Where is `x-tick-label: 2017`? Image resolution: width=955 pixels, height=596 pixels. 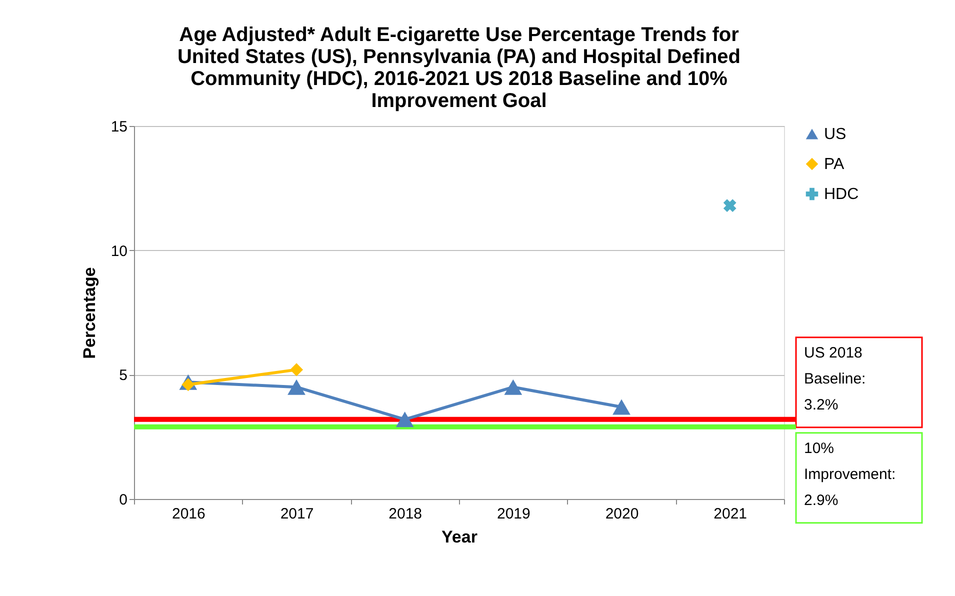
x-tick-label: 2017 is located at coordinates (297, 514).